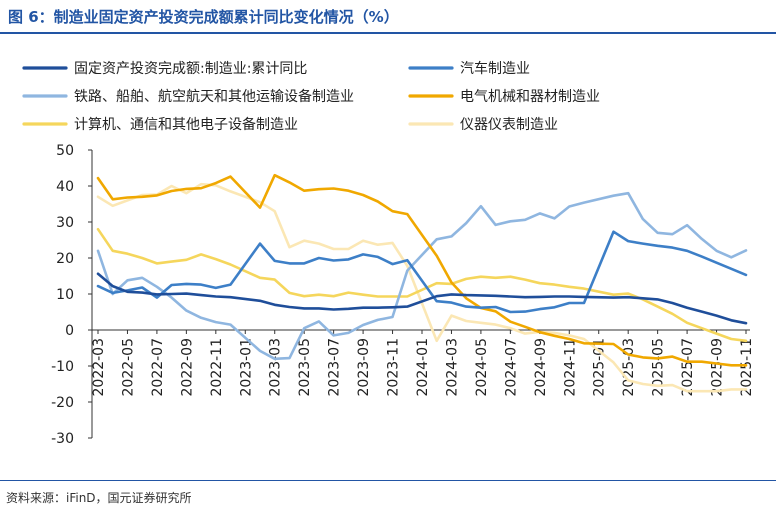  Describe the element at coordinates (62, 439) in the screenshot. I see `y-tick-label: -30` at that location.